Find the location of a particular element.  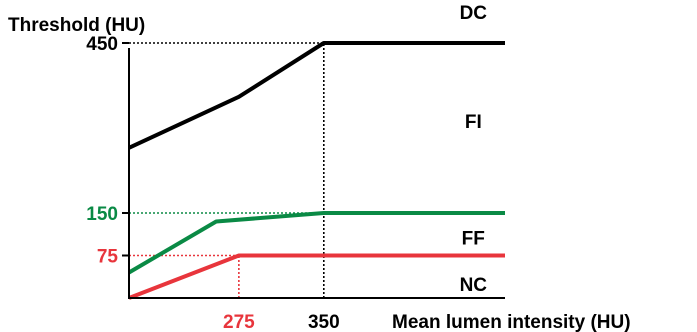

y-tick-label-75: 75 is located at coordinates (108, 257).